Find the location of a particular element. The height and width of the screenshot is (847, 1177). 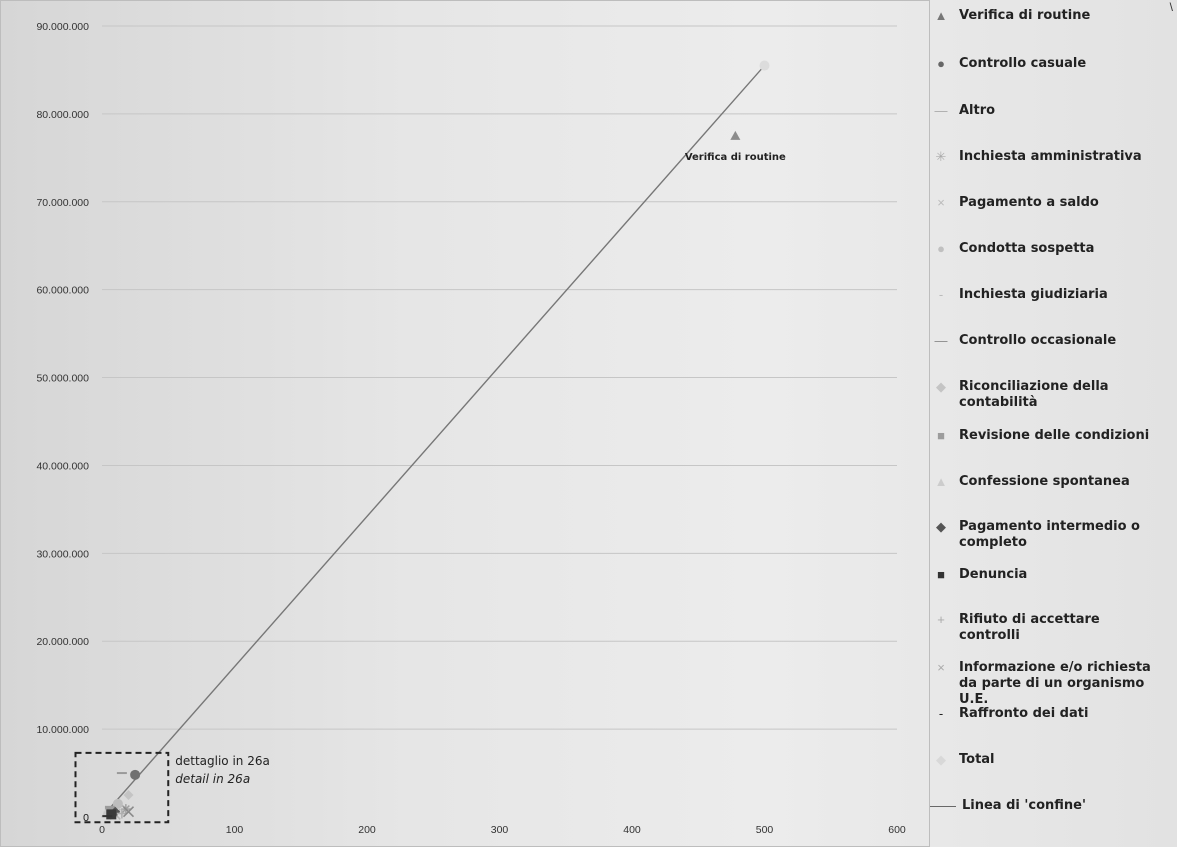

legend-label: Pagamento intermedio o completo is located at coordinates (1049, 534).